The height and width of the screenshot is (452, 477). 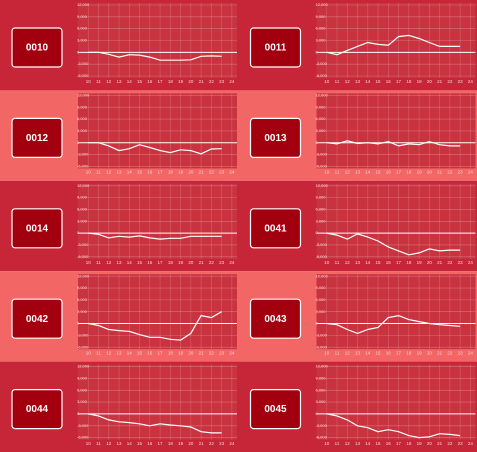 I want to click on button-label: 0043, so click(x=275, y=319).